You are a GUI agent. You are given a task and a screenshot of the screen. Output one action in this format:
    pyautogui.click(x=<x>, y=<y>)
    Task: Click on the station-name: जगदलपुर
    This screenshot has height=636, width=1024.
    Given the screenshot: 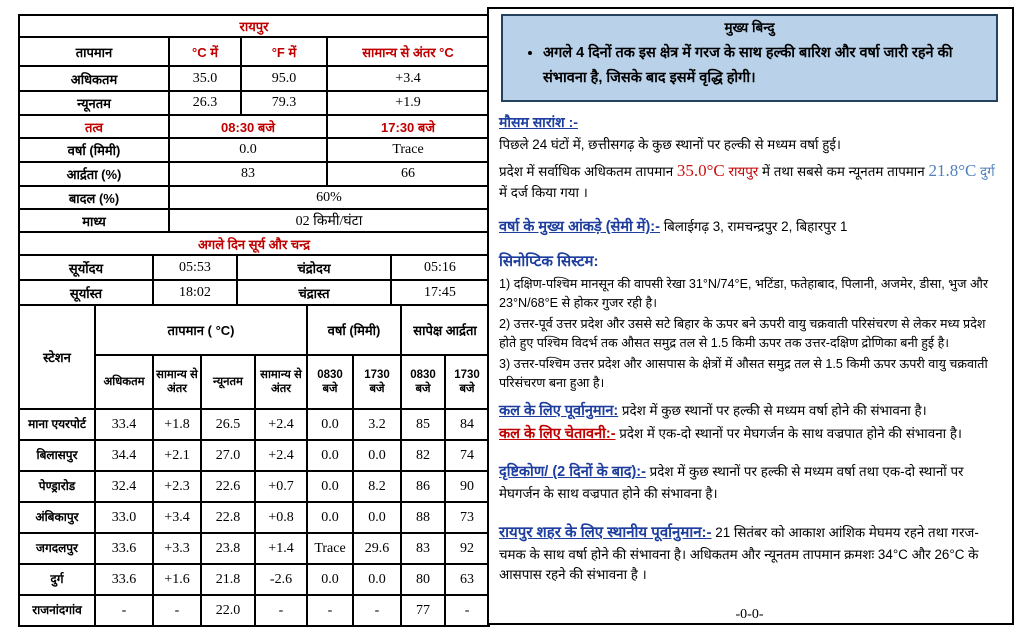 What is the action you would take?
    pyautogui.click(x=57, y=548)
    